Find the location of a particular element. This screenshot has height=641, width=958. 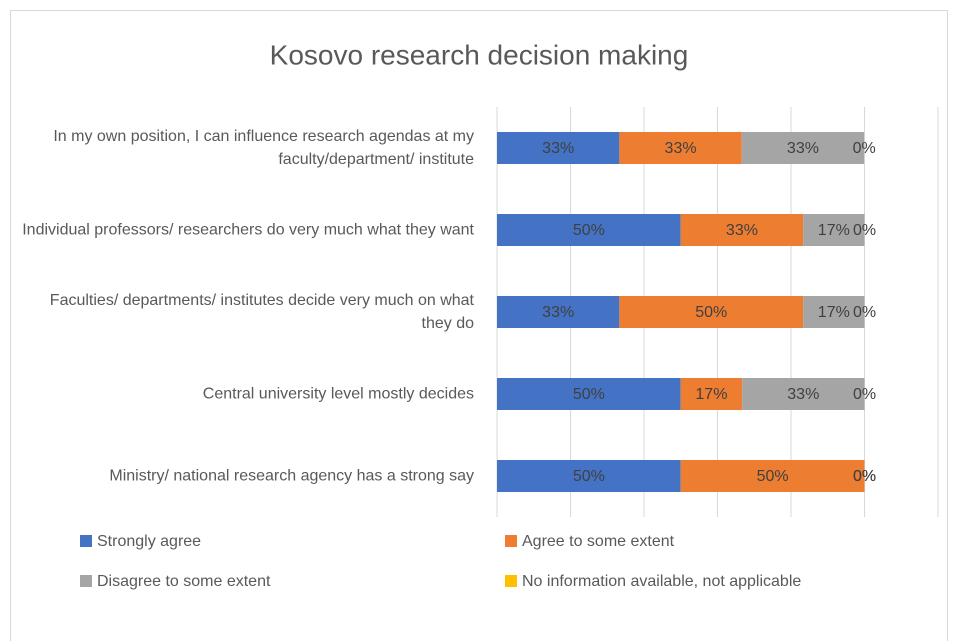

legend-label: Disagree to some extent is located at coordinates (184, 581).